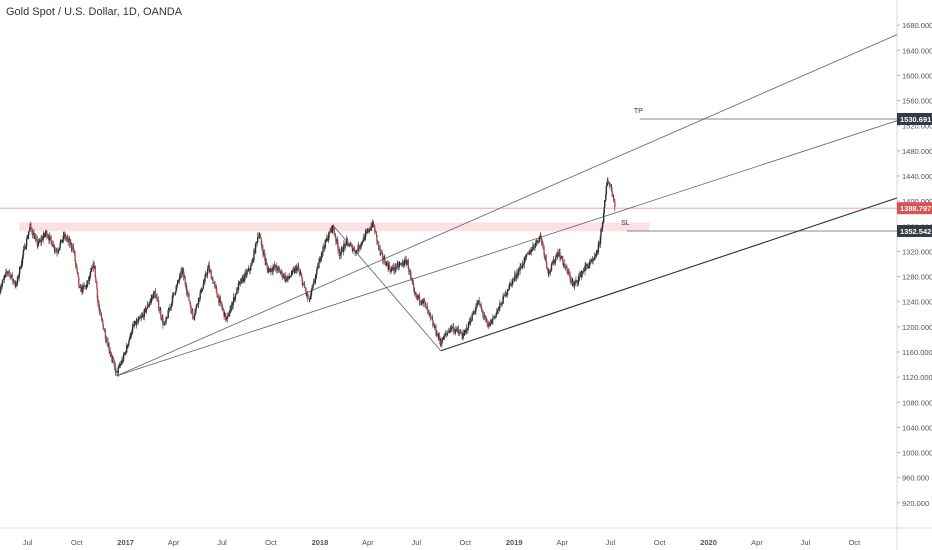 Image resolution: width=932 pixels, height=550 pixels. What do you see at coordinates (917, 251) in the screenshot?
I see `y-tick-label: 1320.000` at bounding box center [917, 251].